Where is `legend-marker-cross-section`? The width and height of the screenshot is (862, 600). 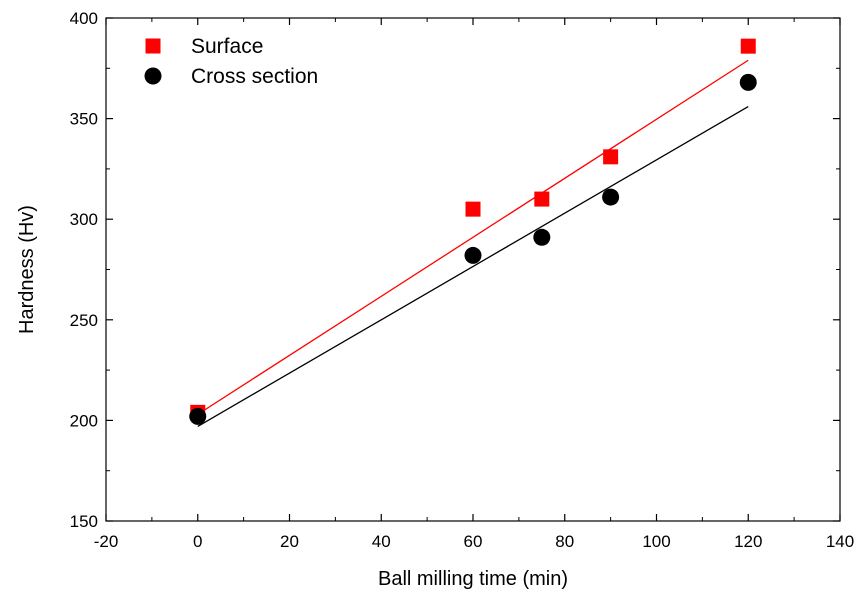 legend-marker-cross-section is located at coordinates (153, 76).